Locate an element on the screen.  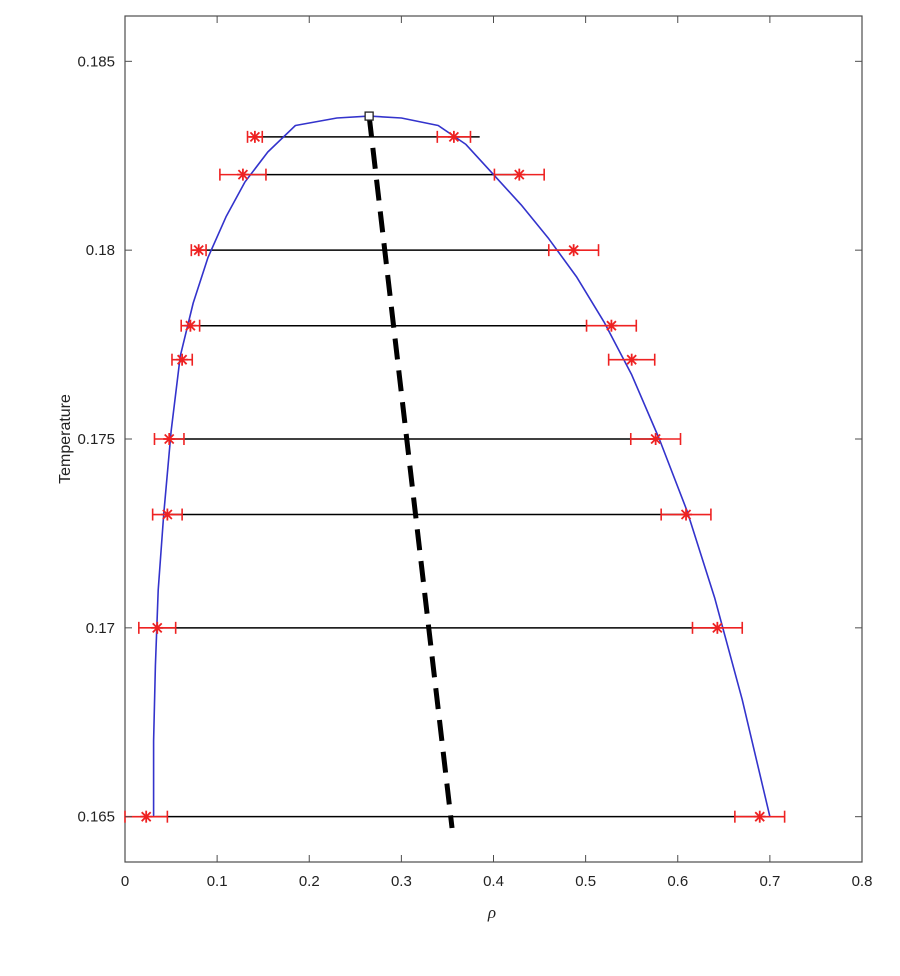
x-tick-label: 0.8 is located at coordinates (862, 881).